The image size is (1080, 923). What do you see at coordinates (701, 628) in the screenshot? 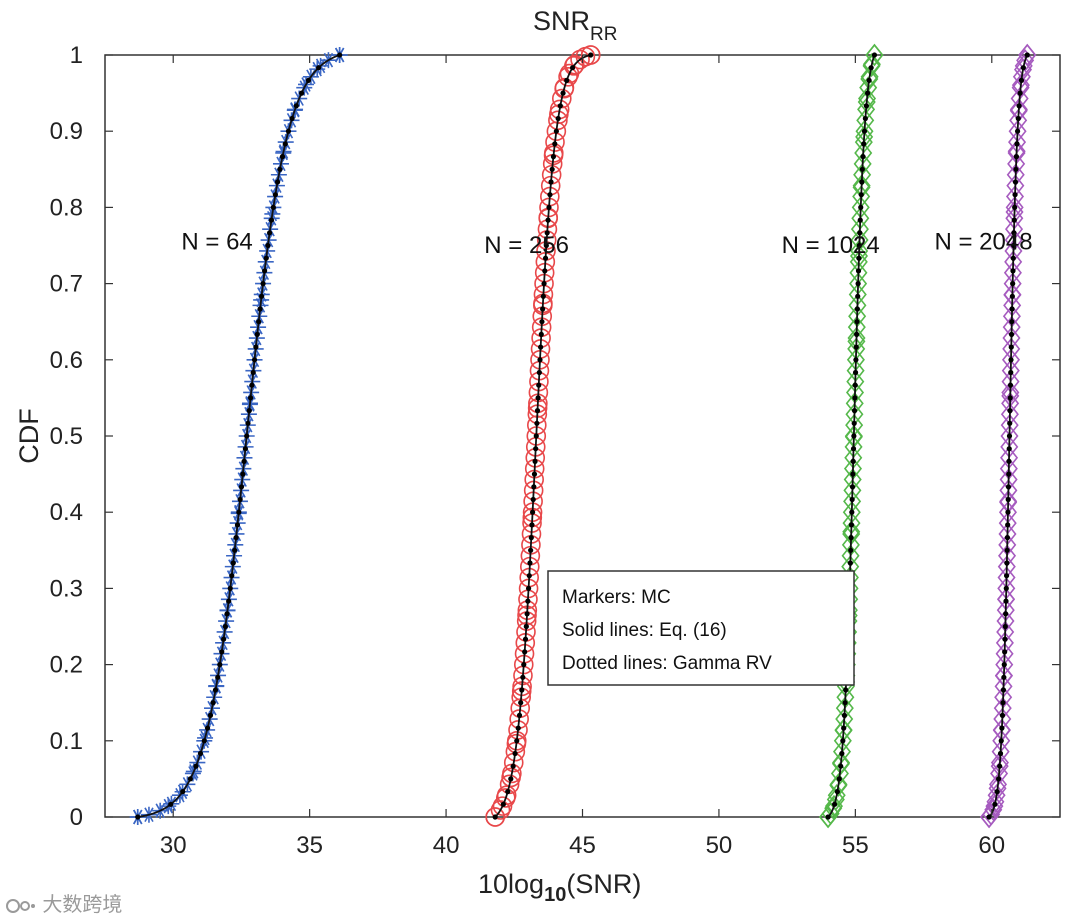
I see `legend-frame` at bounding box center [701, 628].